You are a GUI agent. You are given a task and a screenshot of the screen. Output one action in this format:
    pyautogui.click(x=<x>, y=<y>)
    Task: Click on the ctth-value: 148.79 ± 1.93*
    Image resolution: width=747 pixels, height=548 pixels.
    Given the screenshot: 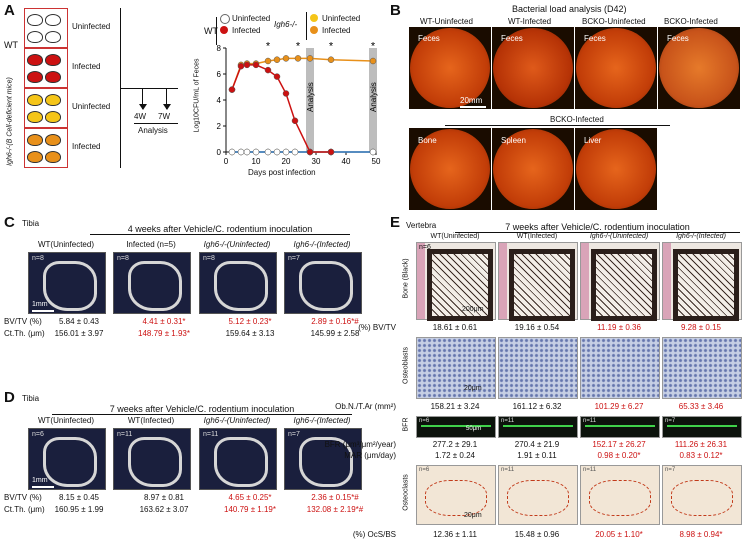 What is the action you would take?
    pyautogui.click(x=164, y=333)
    